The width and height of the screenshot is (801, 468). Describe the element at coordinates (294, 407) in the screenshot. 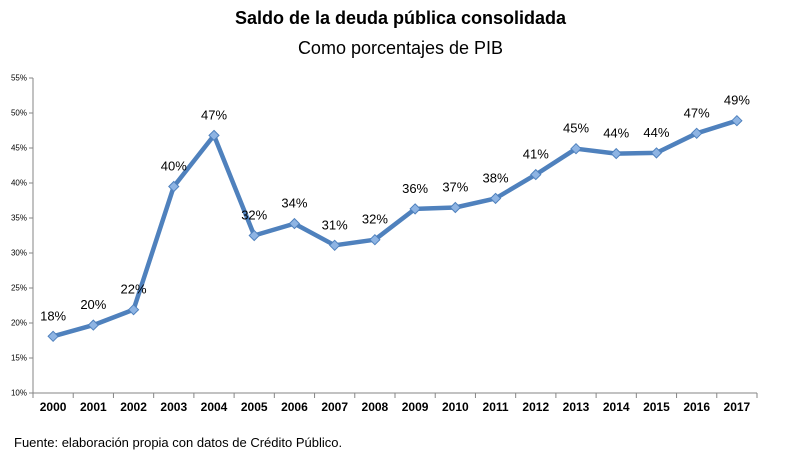

I see `x-tick-label: 2006` at that location.